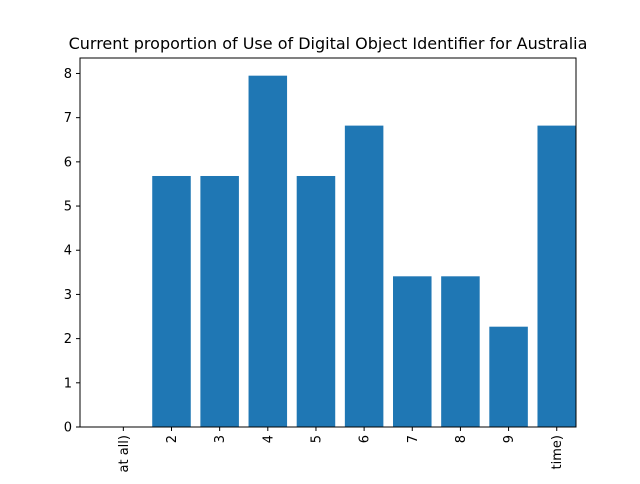 The width and height of the screenshot is (640, 484). I want to click on x-tick-label-3: 4, so click(268, 439).